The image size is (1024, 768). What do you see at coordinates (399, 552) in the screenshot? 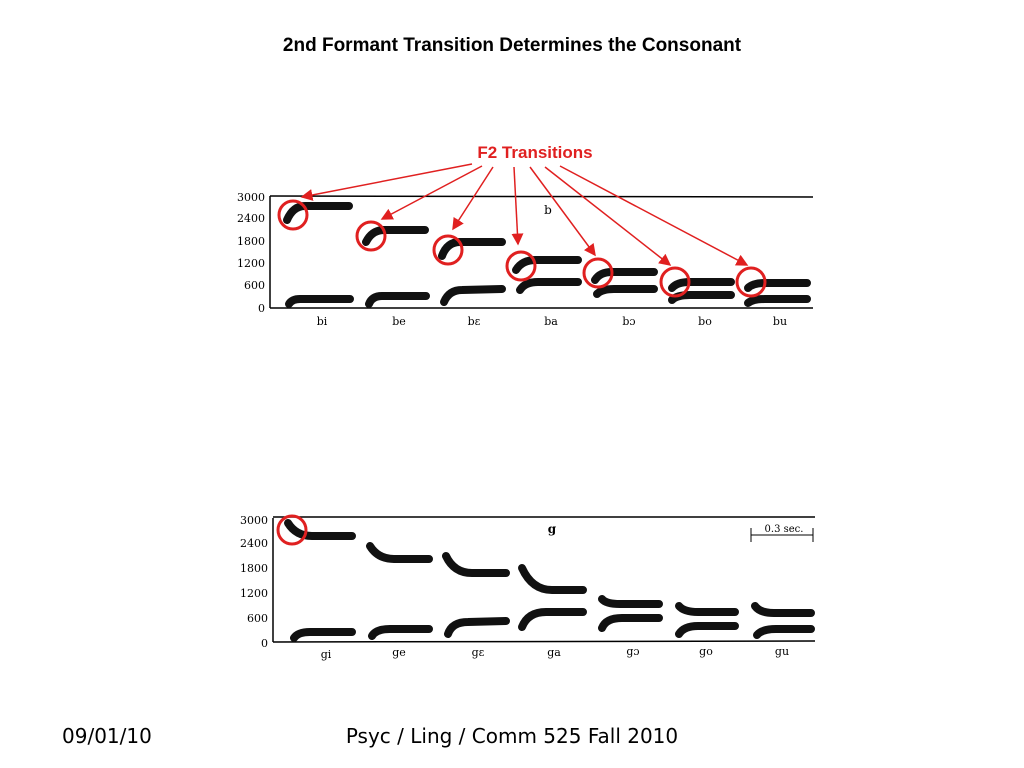
I see `bottom-f2-band-ge` at bounding box center [399, 552].